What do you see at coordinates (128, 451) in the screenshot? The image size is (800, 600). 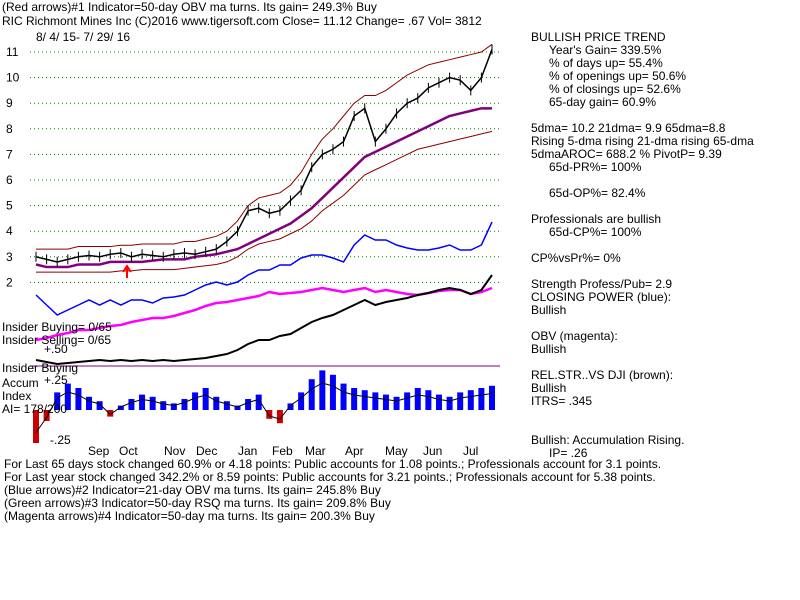 I see `x-tick-label: Oct` at bounding box center [128, 451].